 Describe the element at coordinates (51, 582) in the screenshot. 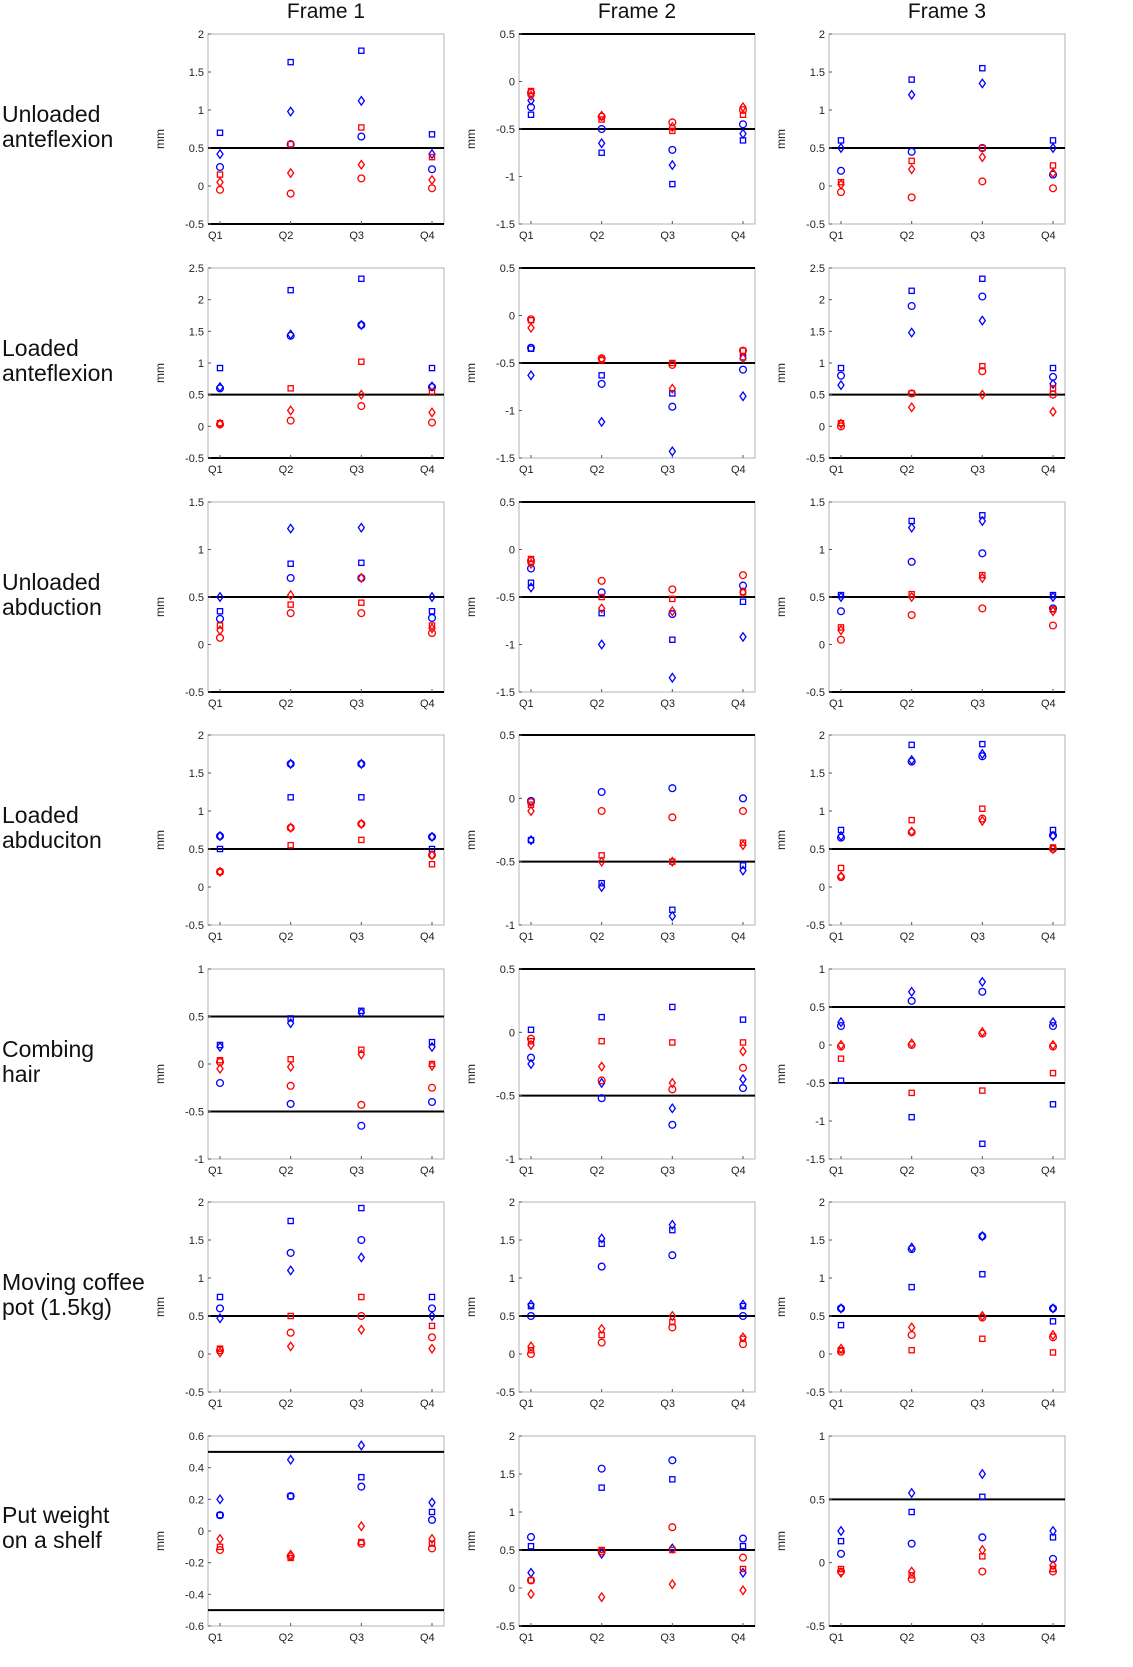

I see `row-label-3-line1: Unloaded` at that location.